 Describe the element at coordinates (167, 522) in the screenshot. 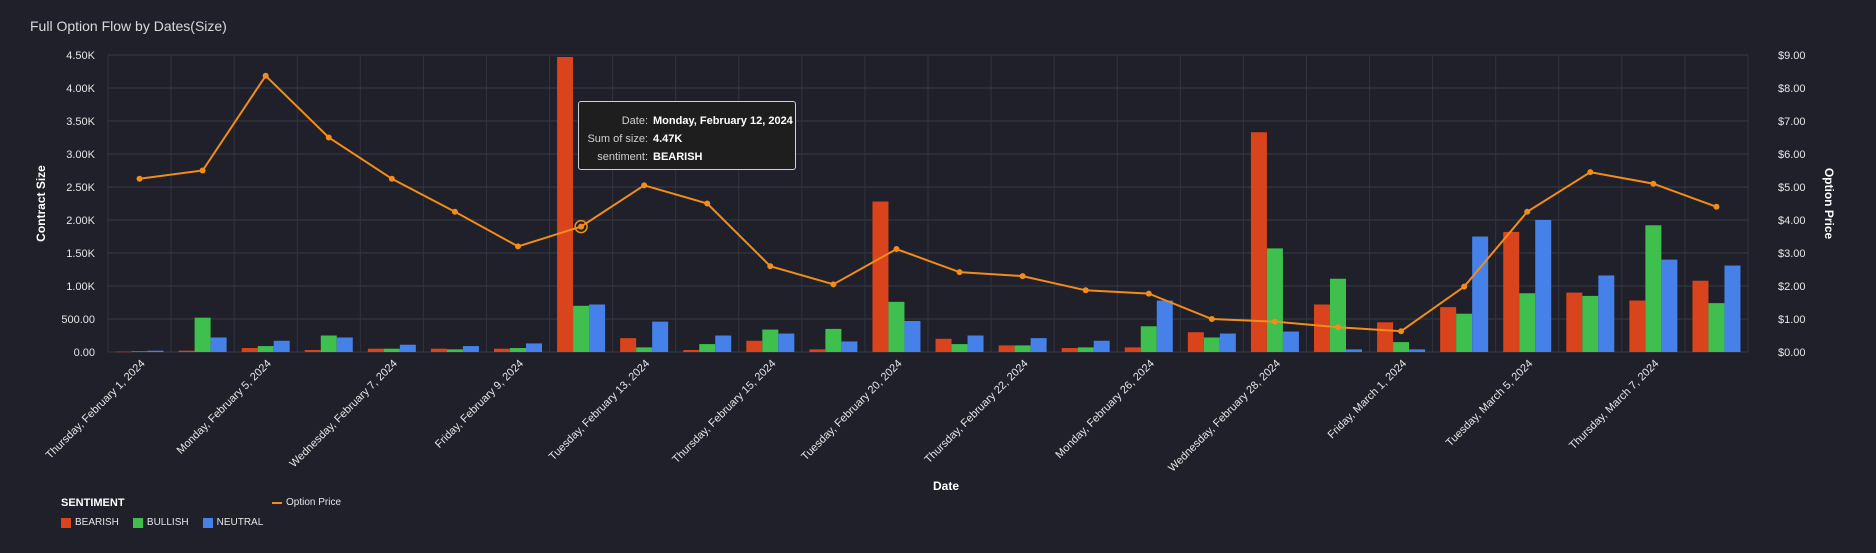

I see `legend-label-bullish: BULLISH` at that location.